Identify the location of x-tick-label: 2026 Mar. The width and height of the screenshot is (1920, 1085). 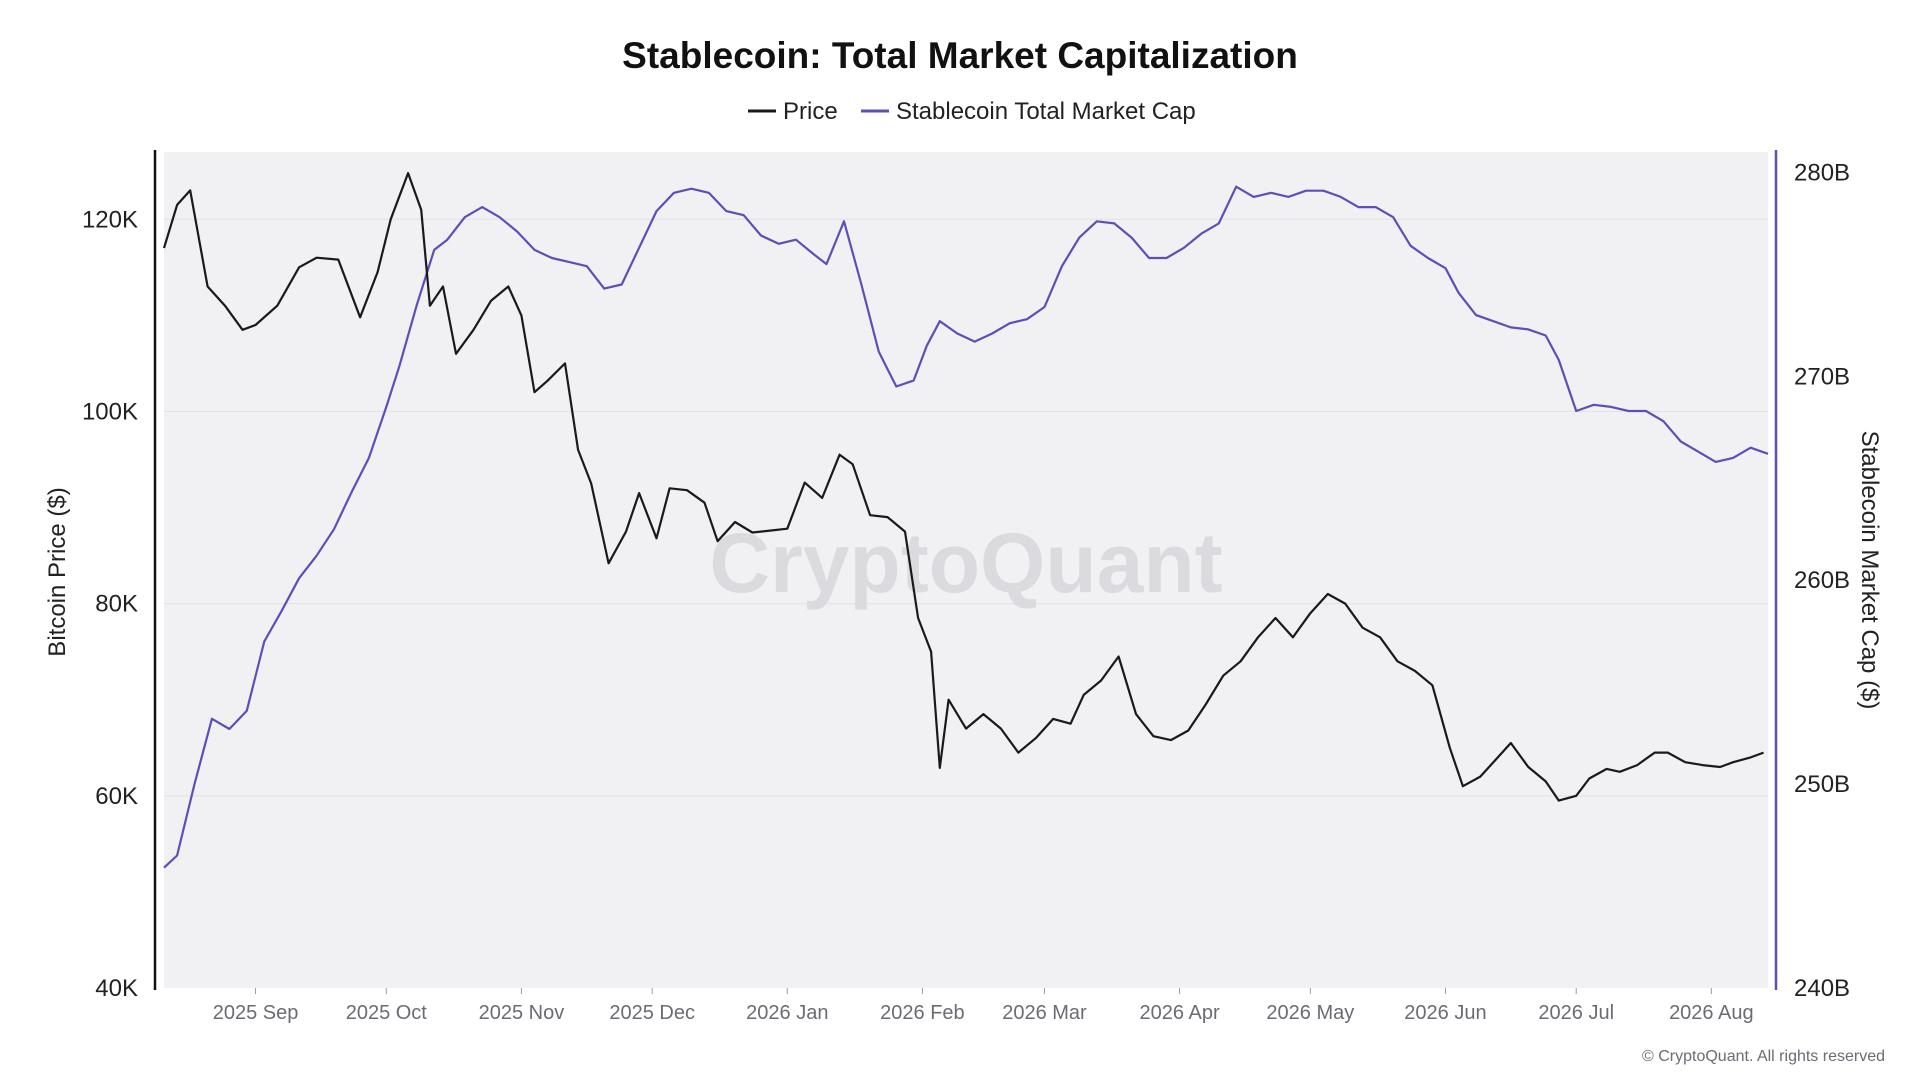
(1044, 1013).